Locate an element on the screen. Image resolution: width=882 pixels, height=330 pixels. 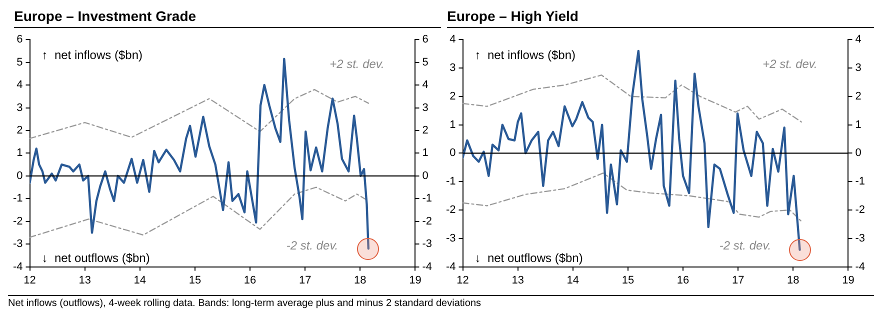
y2-tick-label: 5 is located at coordinates (425, 62).